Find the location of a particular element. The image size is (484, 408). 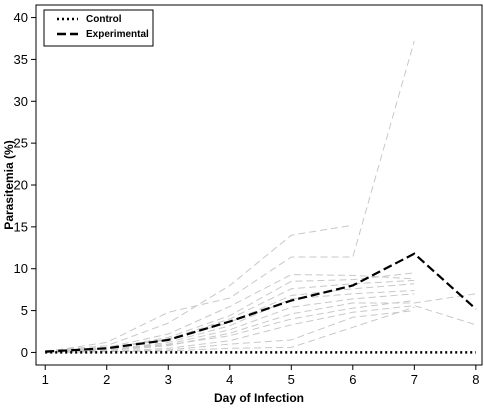

y-tick-label: 10 is located at coordinates (21, 268).